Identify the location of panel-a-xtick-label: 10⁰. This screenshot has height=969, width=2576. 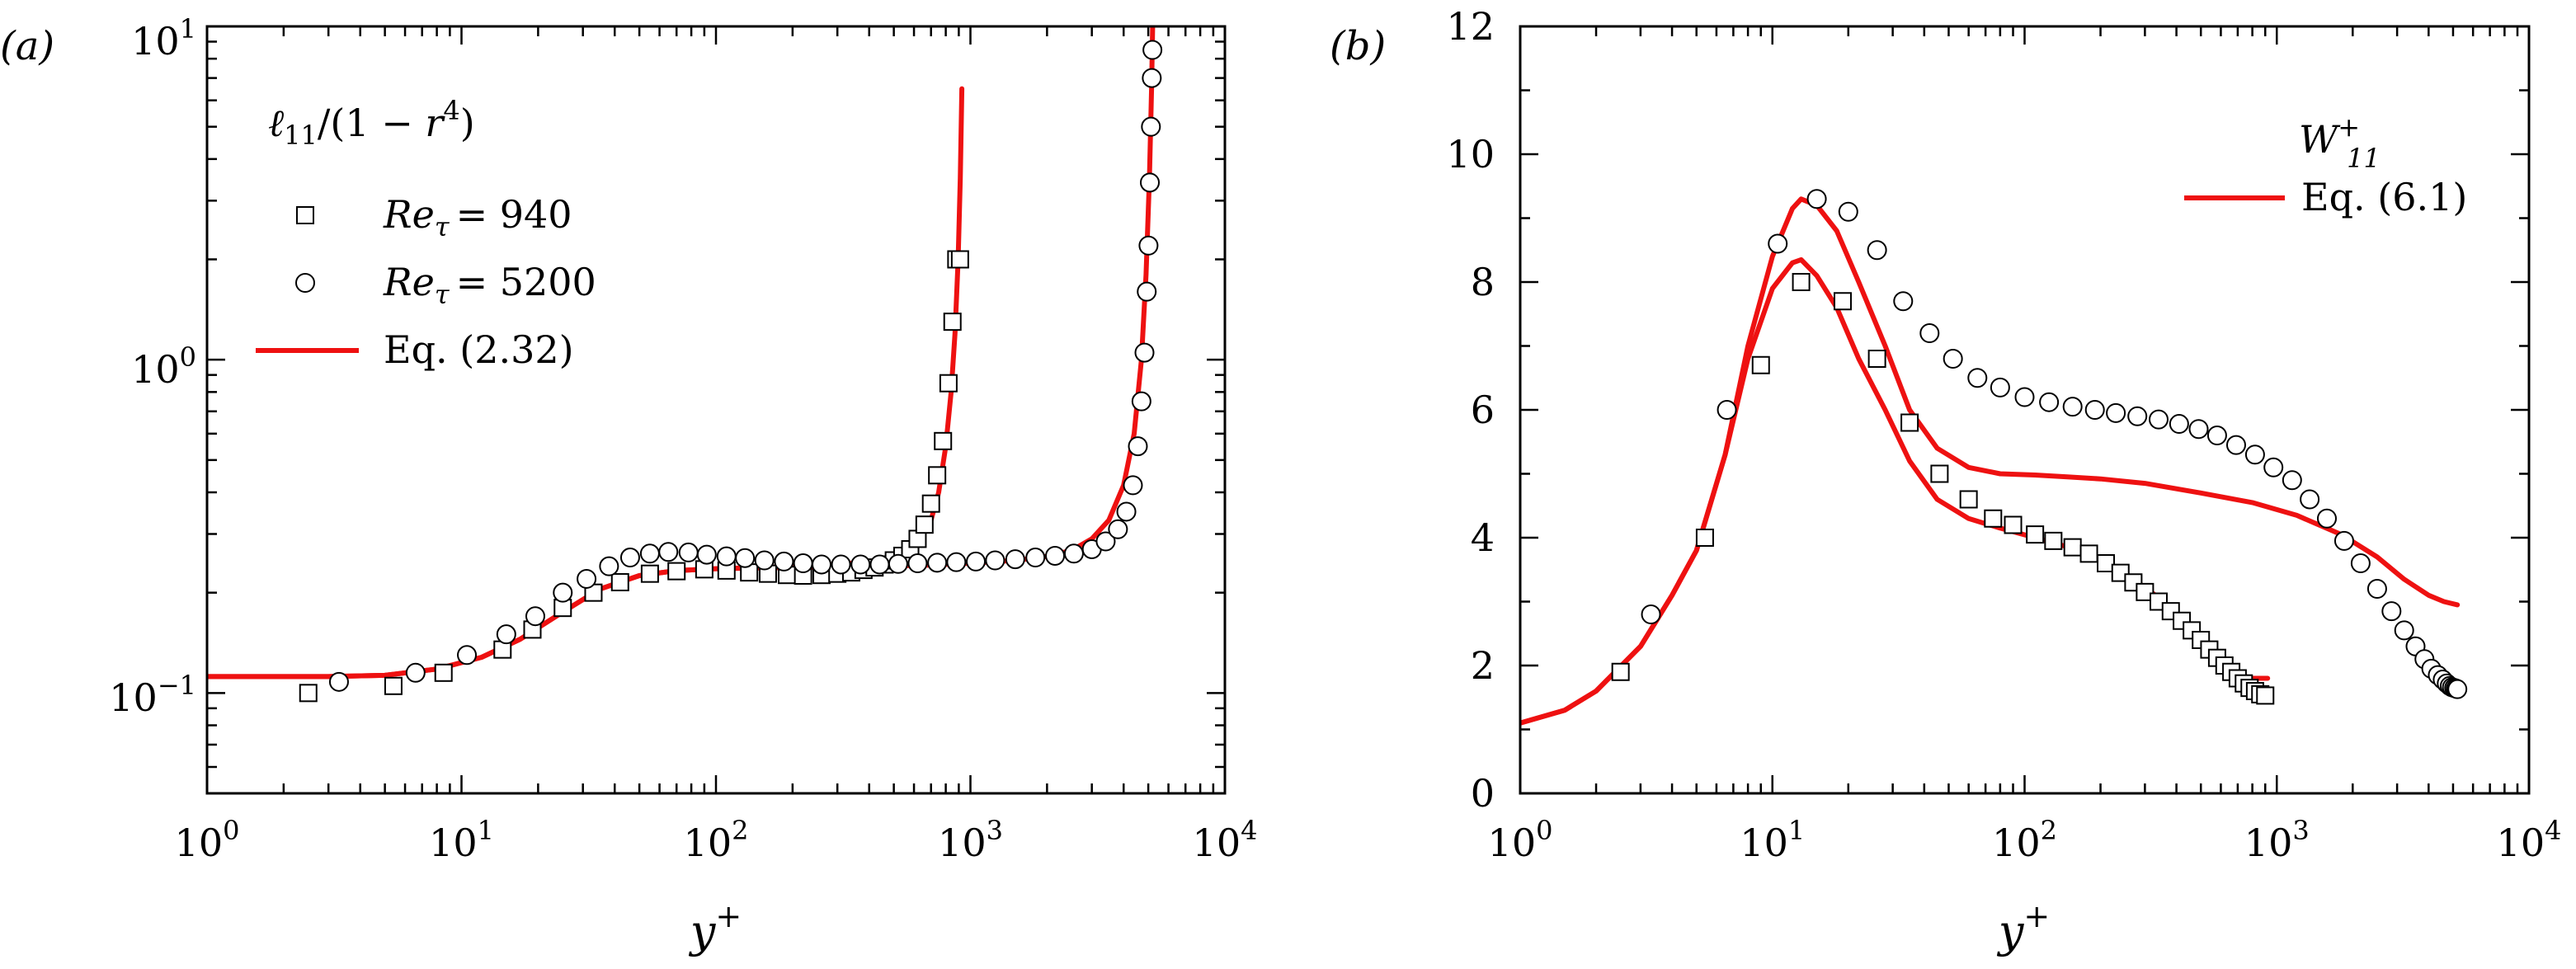
(207, 840).